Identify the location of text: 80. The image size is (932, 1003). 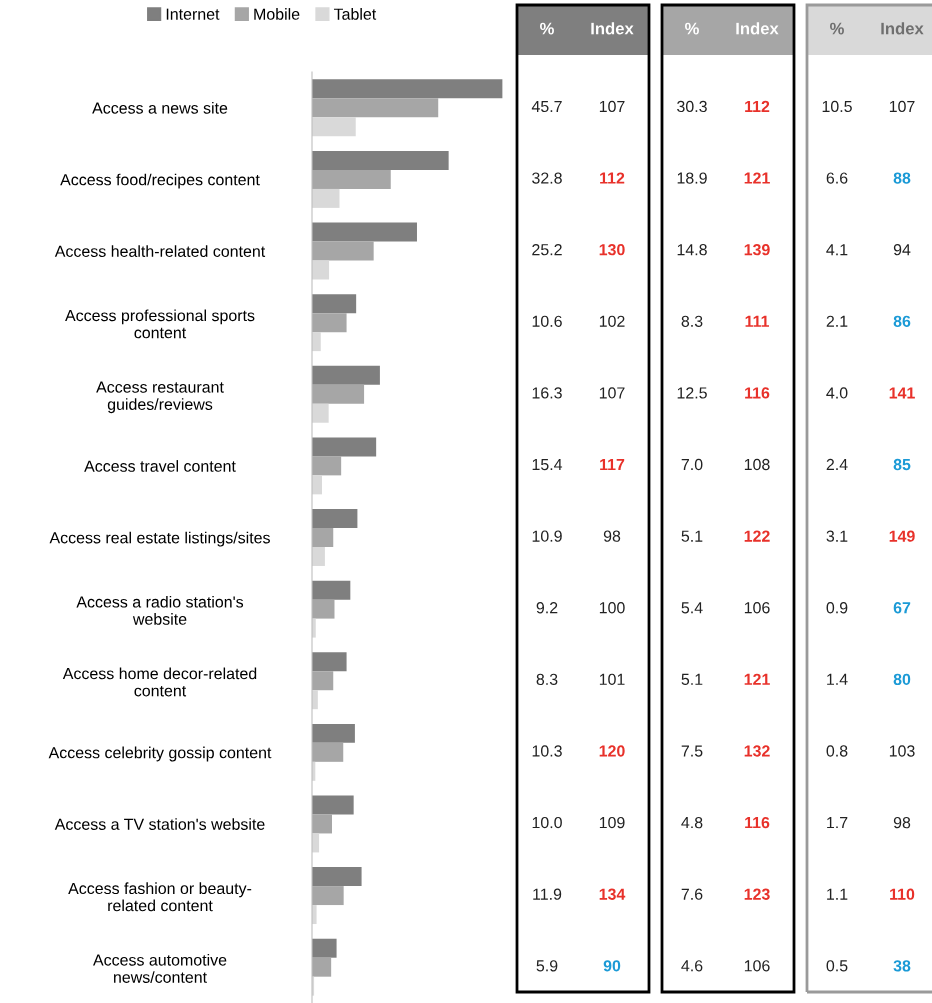
(902, 679).